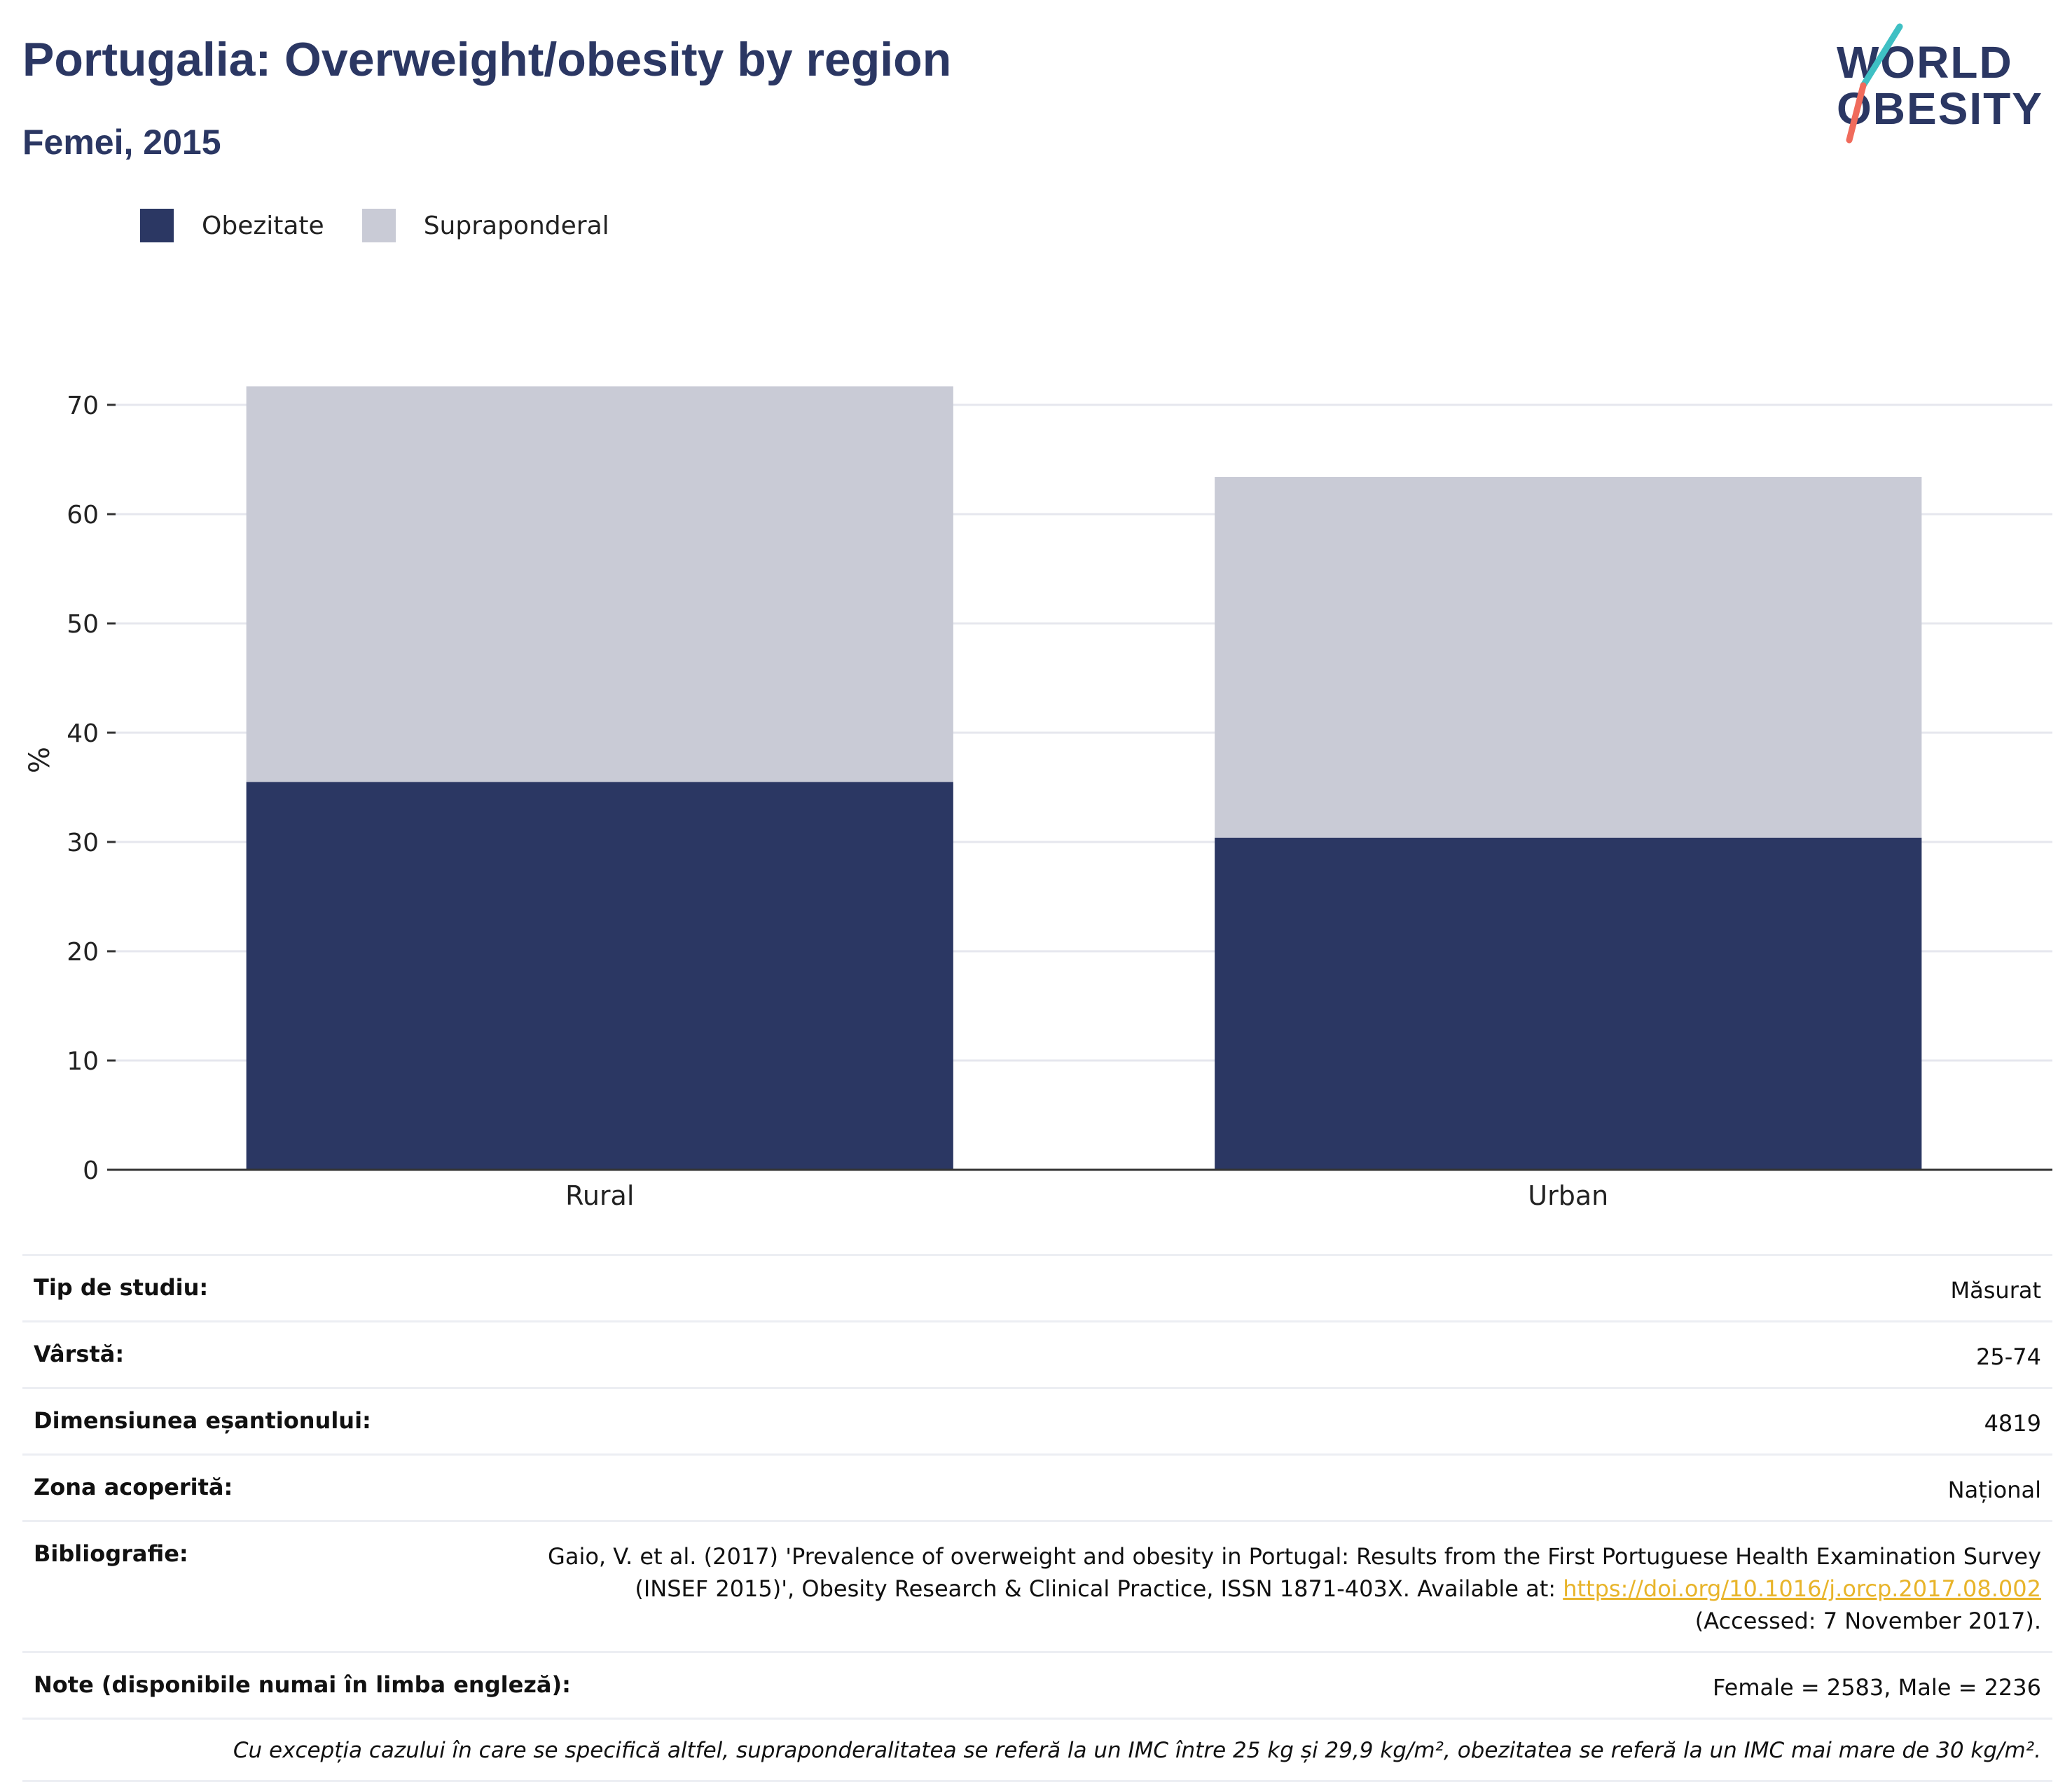 The width and height of the screenshot is (2072, 1782). What do you see at coordinates (80, 1354) in the screenshot?
I see `info-label: Vârstă:` at bounding box center [80, 1354].